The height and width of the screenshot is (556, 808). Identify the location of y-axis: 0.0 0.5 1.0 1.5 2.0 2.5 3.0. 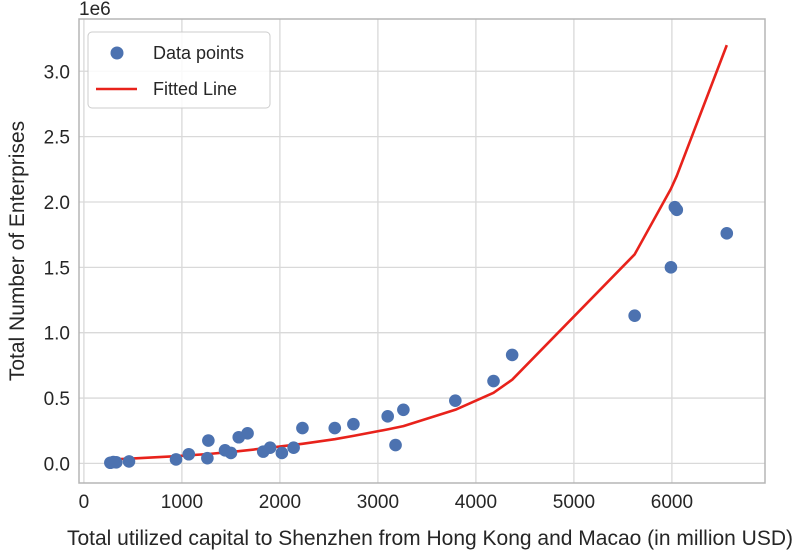
(57, 268).